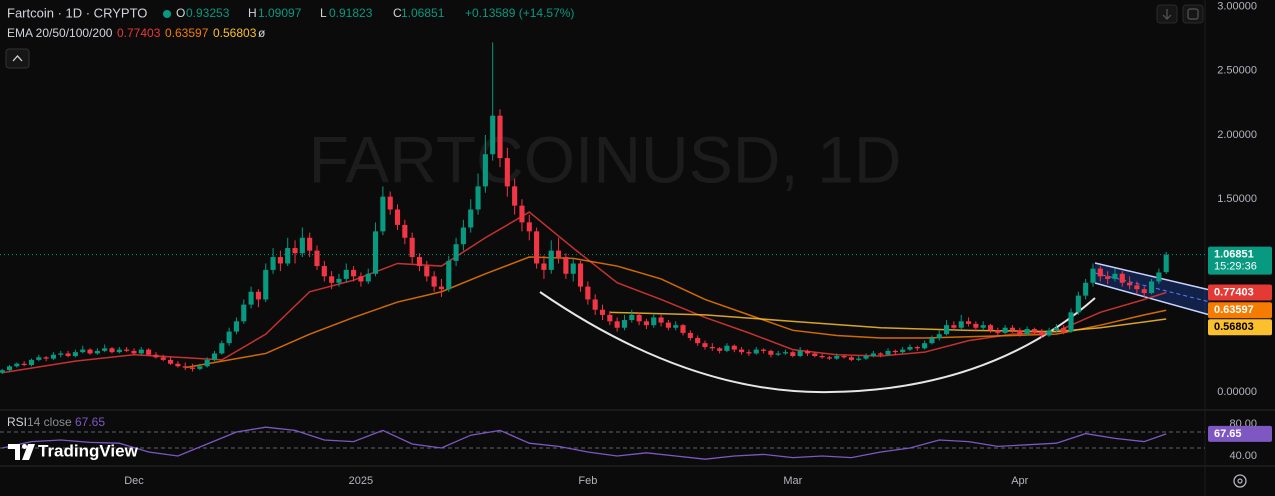 The image size is (1275, 496). What do you see at coordinates (1234, 310) in the screenshot?
I see `price-tag-label: 0.63597` at bounding box center [1234, 310].